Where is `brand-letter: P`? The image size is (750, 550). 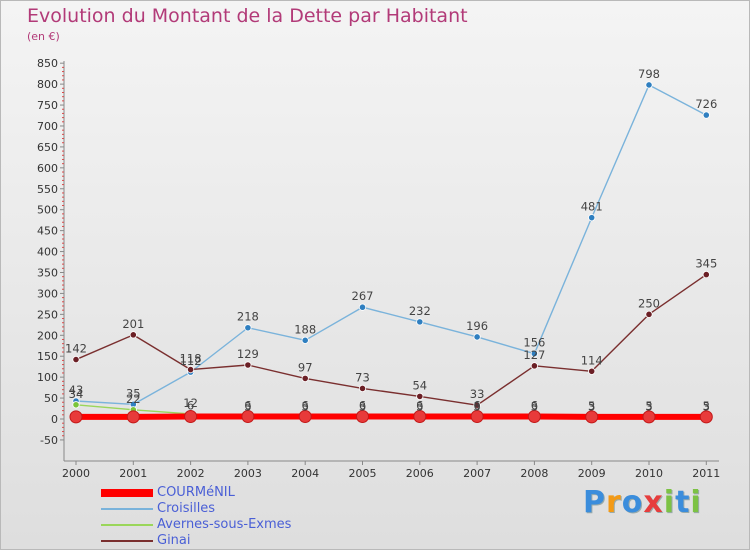 brand-letter: P is located at coordinates (594, 502).